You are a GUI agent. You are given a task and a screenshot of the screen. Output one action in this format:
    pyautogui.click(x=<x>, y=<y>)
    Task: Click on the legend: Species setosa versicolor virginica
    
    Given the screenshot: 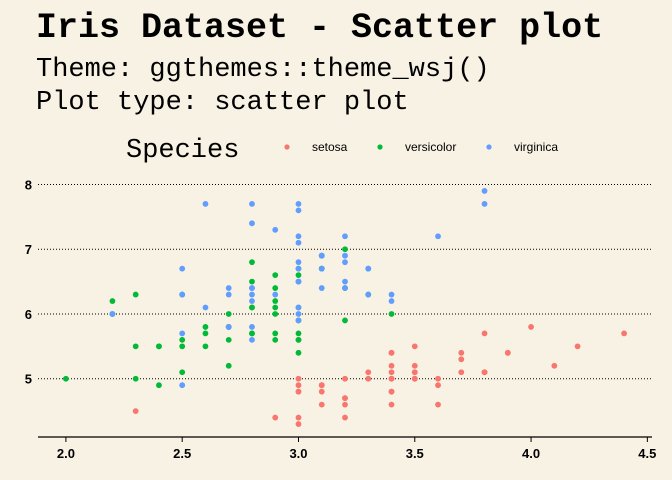 What is the action you would take?
    pyautogui.click(x=342, y=151)
    